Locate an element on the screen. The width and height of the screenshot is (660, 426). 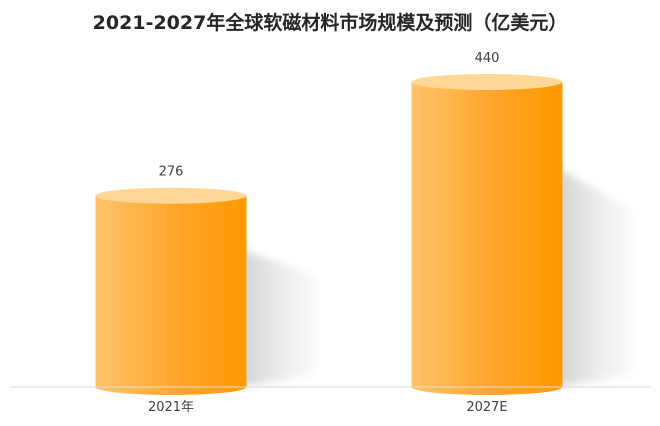
x-tick-label: 2027E is located at coordinates (486, 407).